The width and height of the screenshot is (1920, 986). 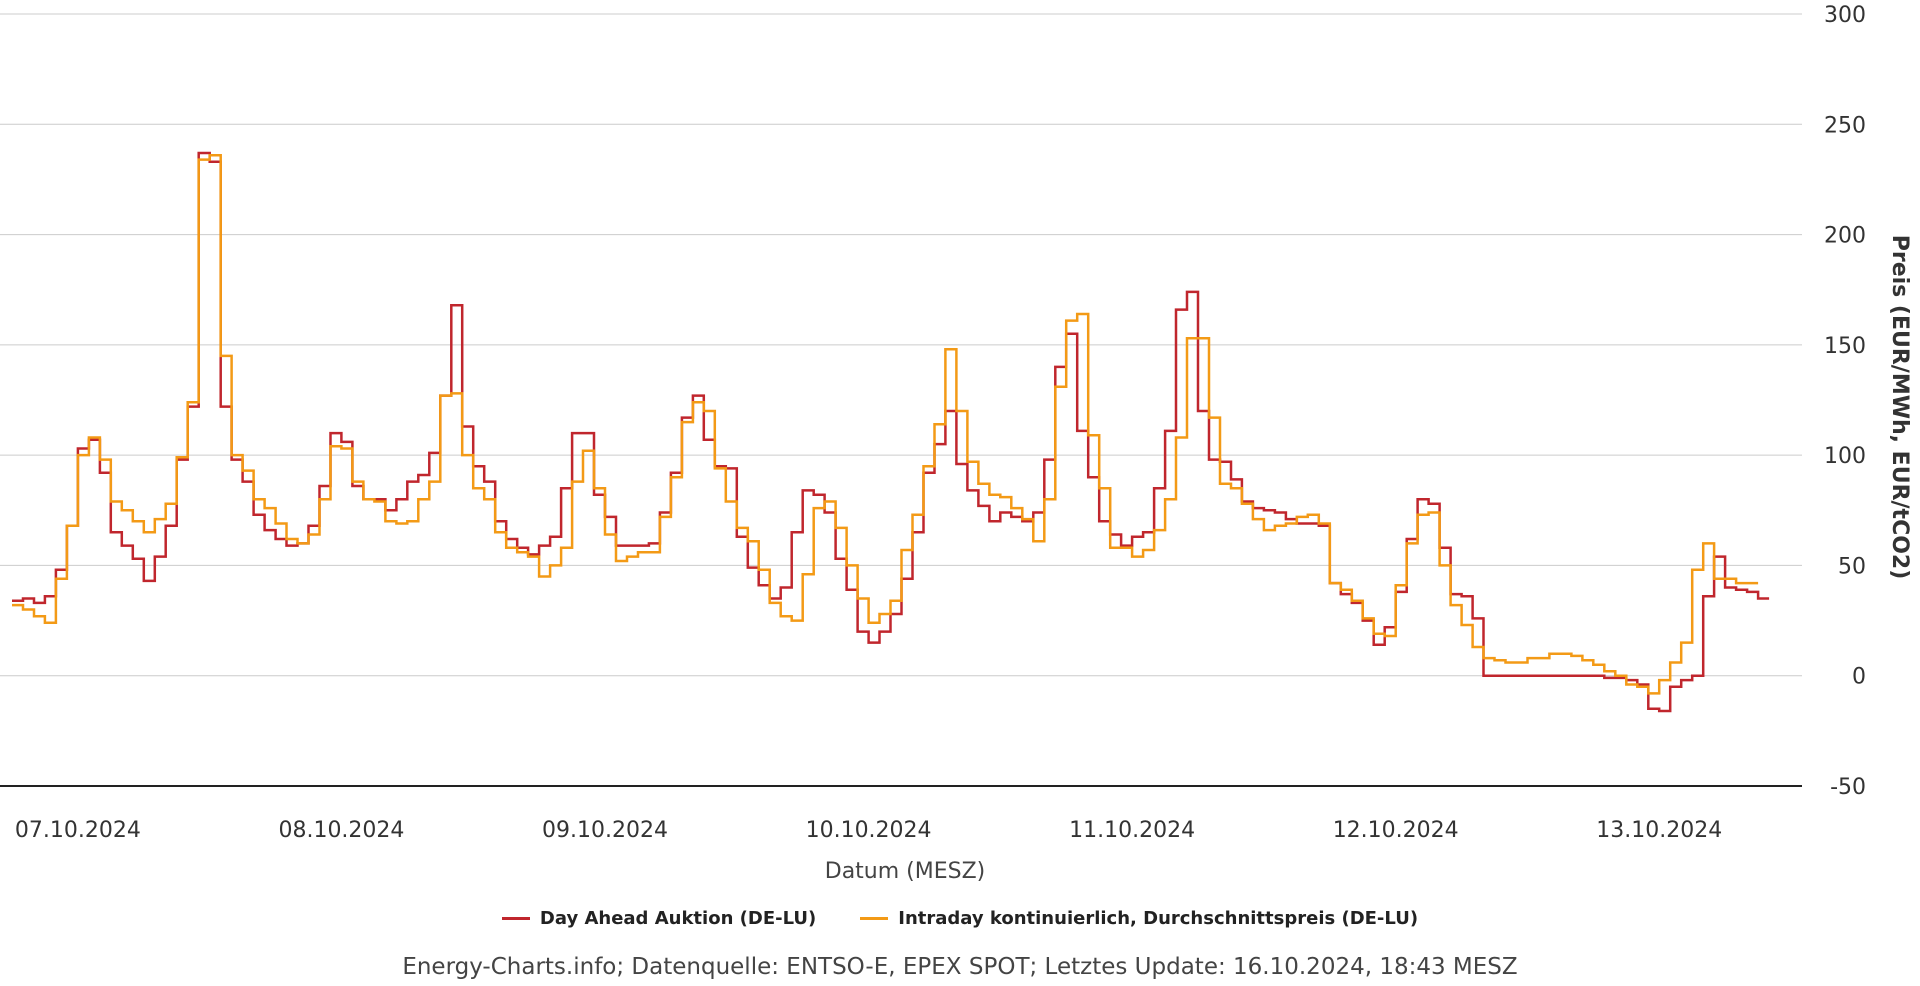 I want to click on x-tick-label: 08.10.2024, so click(x=341, y=830).